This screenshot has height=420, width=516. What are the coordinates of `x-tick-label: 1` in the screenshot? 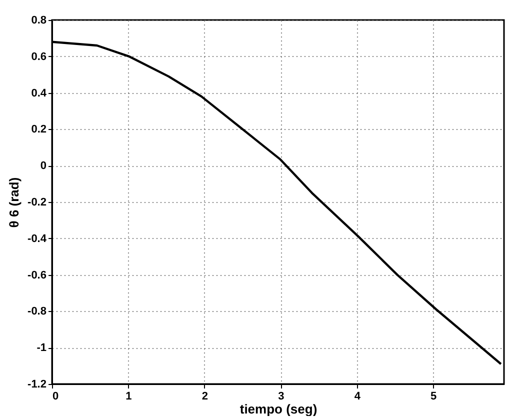 It's located at (129, 396).